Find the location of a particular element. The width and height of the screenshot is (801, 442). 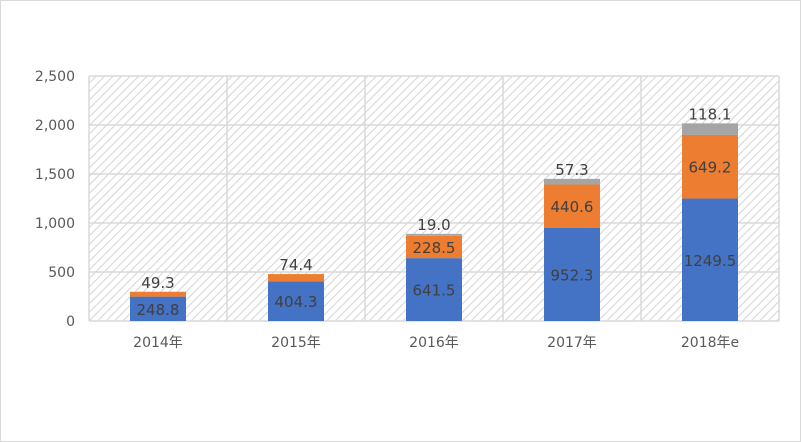

x-tick-label: 2018年e is located at coordinates (710, 343).